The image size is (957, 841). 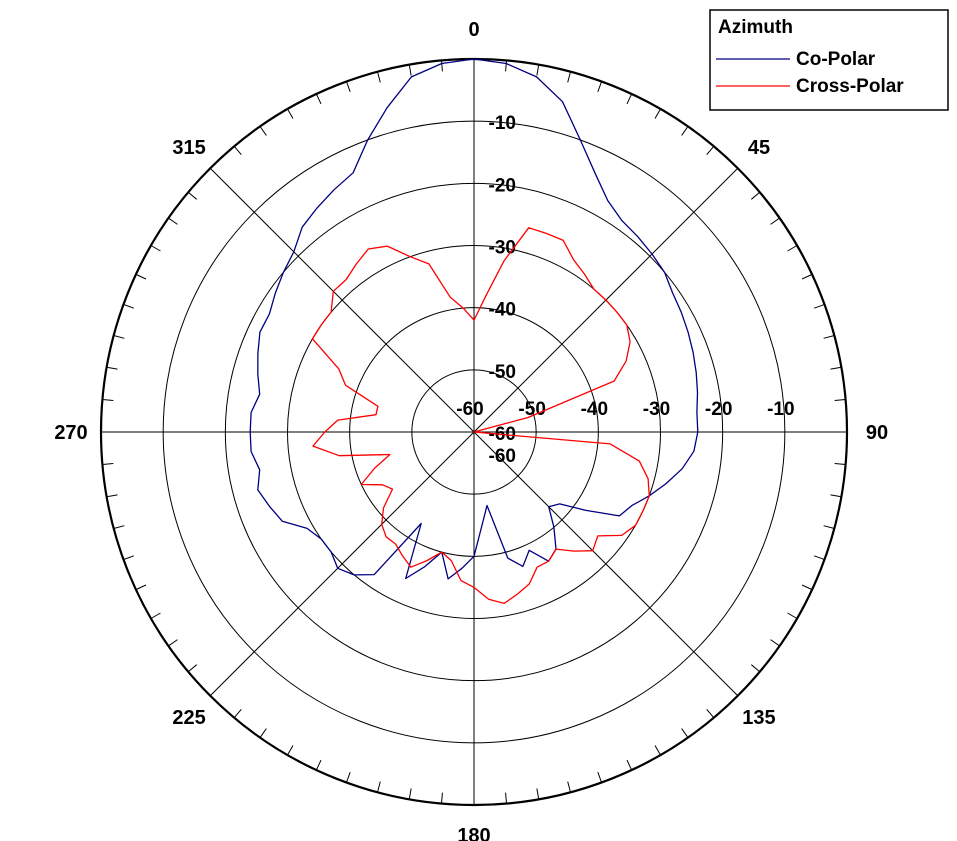 What do you see at coordinates (755, 27) in the screenshot?
I see `legend-title: Azimuth` at bounding box center [755, 27].